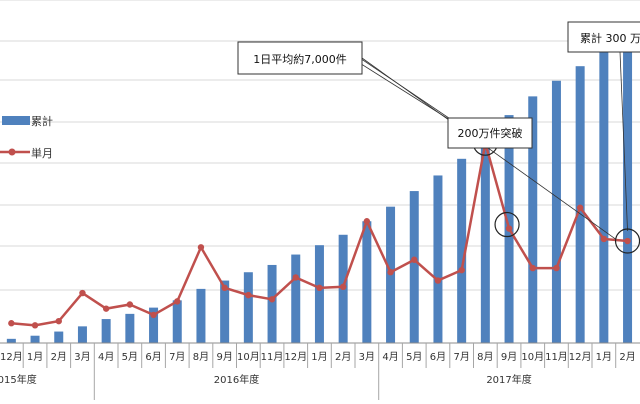 Image resolution: width=640 pixels, height=404 pixels. I want to click on fiscal-year-label: 2016年度, so click(236, 379).